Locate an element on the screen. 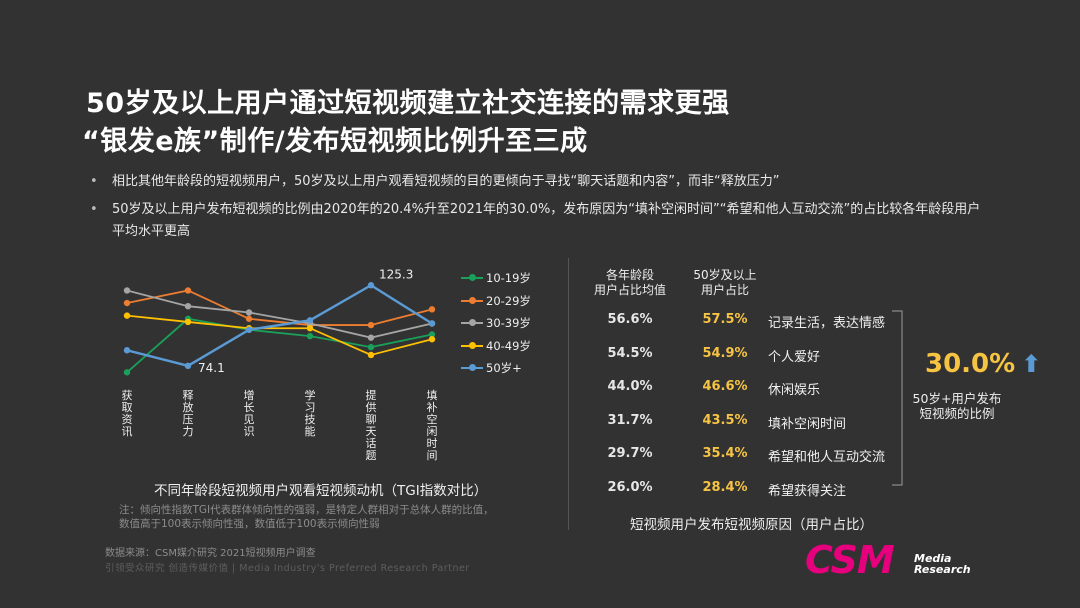  reason-label: 填补空闲时间 is located at coordinates (807, 424).